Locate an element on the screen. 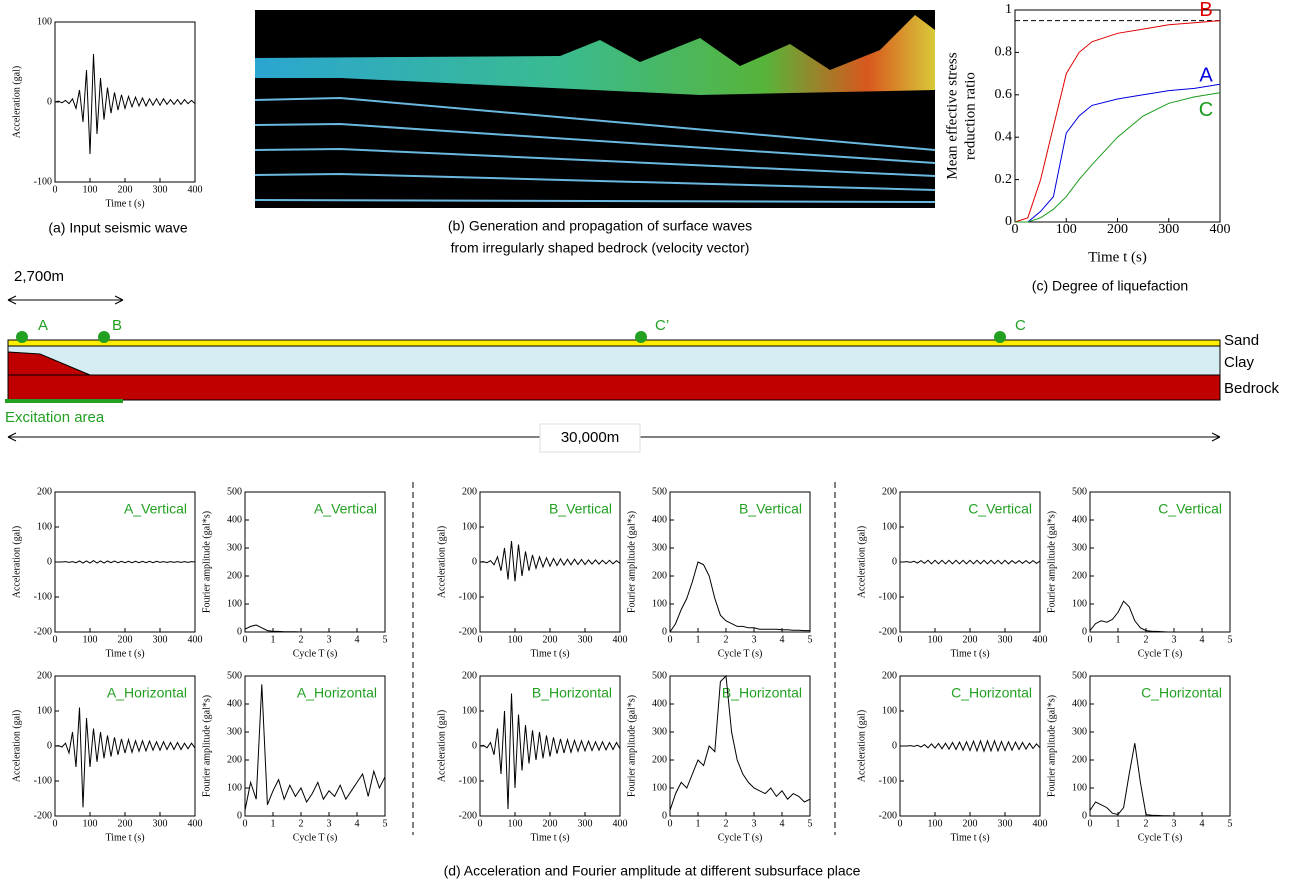 This screenshot has height=890, width=1305. y-tick-label: 0.8 is located at coordinates (1004, 52).